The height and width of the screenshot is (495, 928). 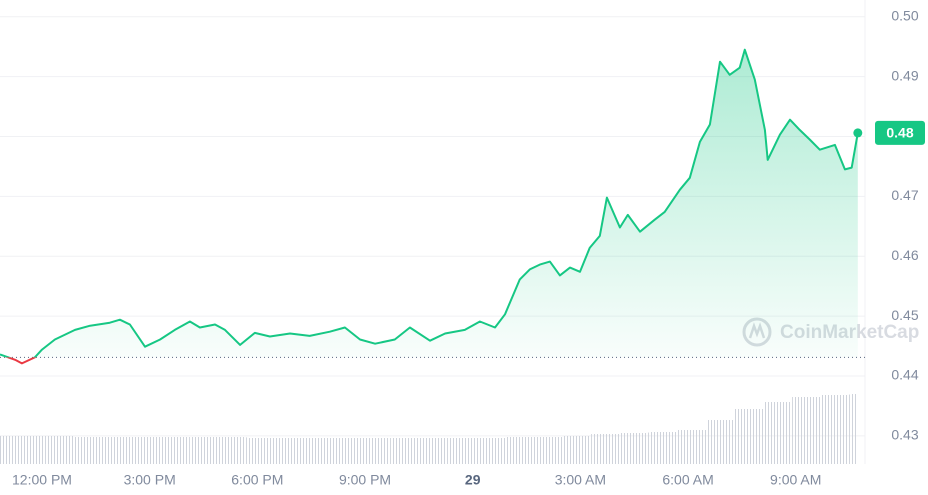 What do you see at coordinates (473, 480) in the screenshot?
I see `x-tick-label: 29` at bounding box center [473, 480].